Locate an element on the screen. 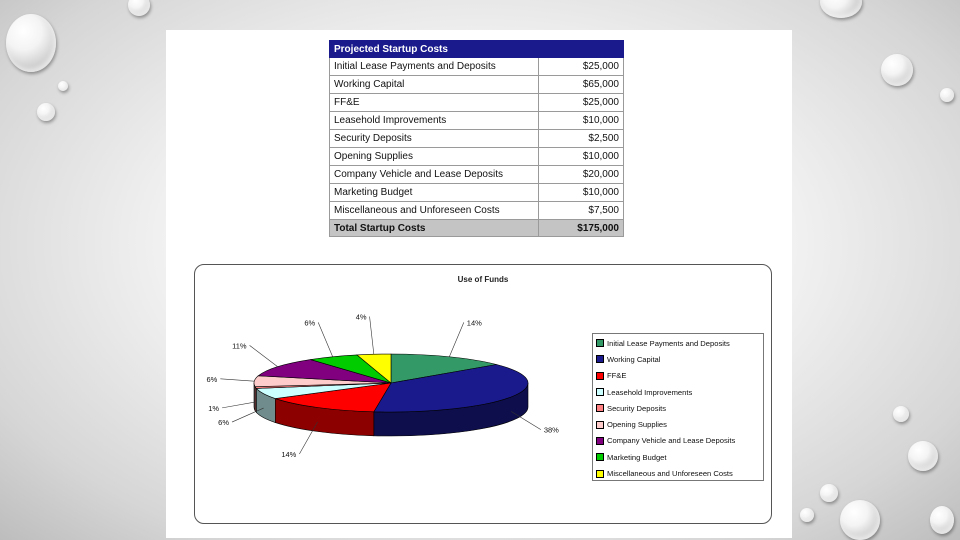  slice-data-label: 38% is located at coordinates (551, 430).